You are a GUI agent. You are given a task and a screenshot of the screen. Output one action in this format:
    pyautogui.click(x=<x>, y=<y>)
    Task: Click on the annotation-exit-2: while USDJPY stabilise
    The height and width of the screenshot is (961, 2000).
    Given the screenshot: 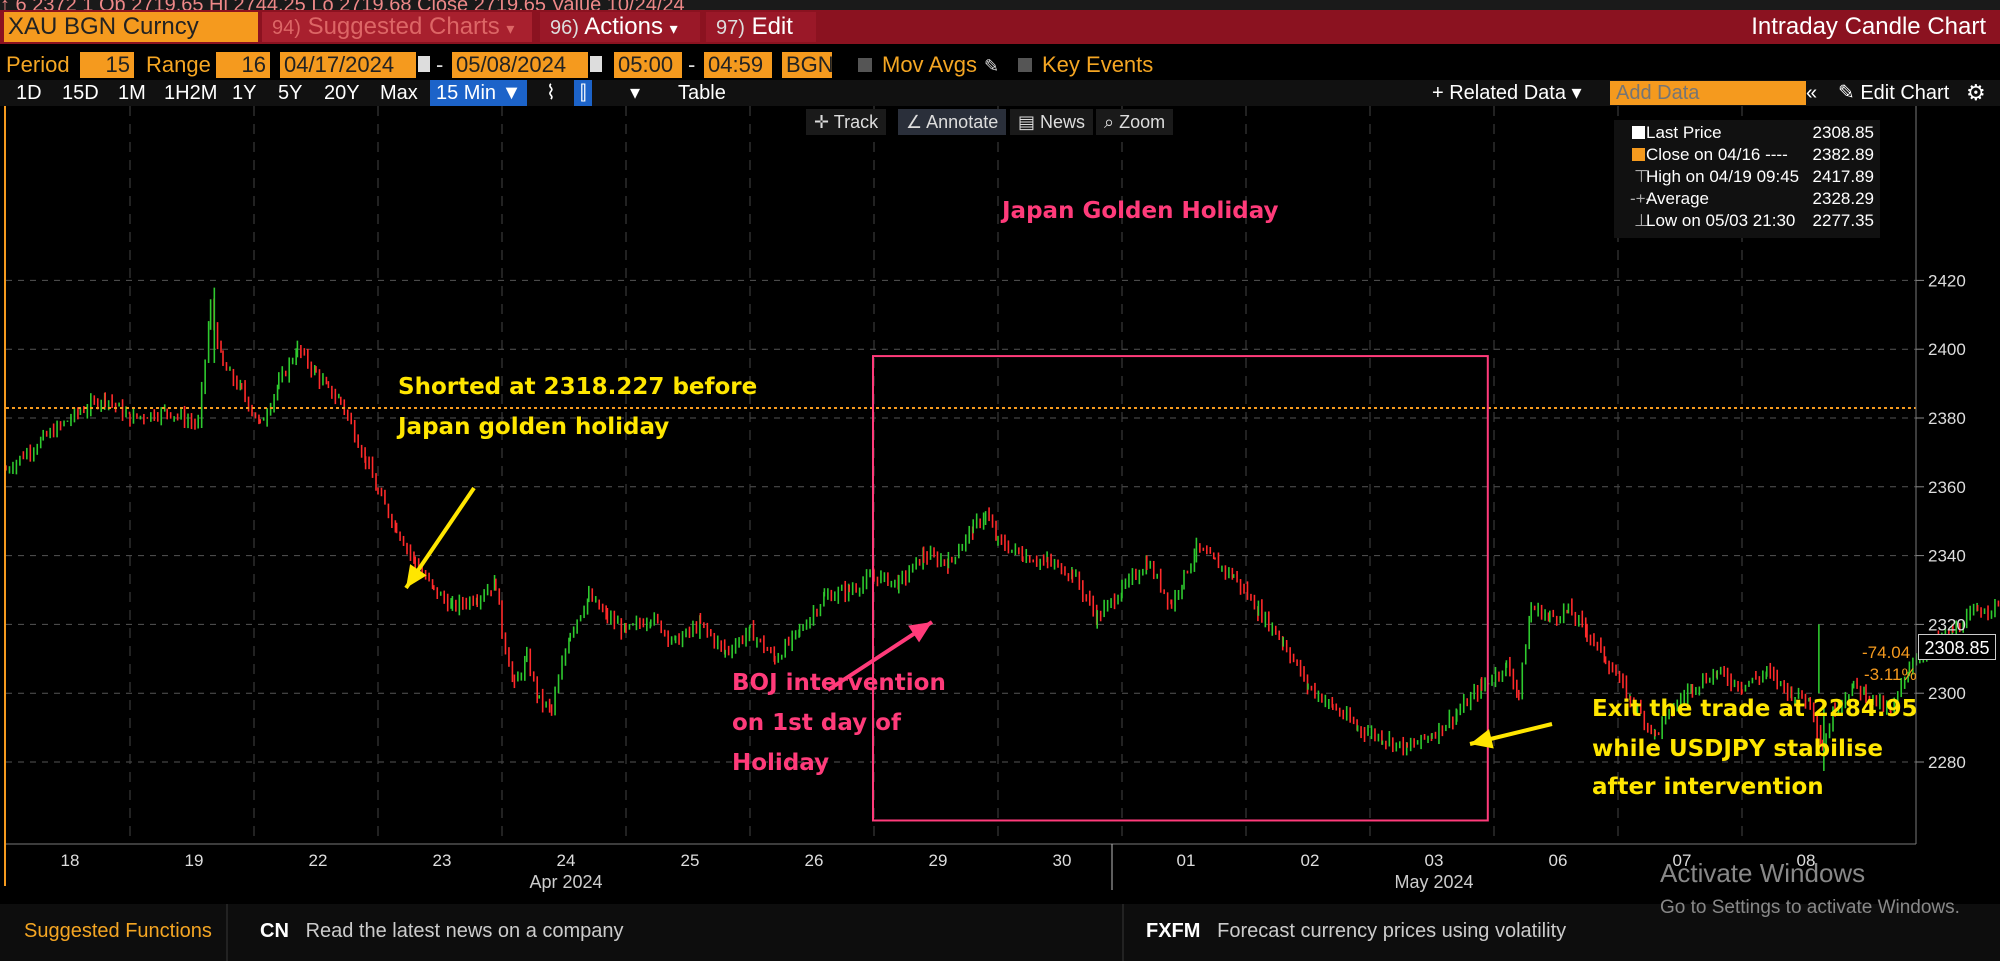 What is the action you would take?
    pyautogui.click(x=1737, y=749)
    